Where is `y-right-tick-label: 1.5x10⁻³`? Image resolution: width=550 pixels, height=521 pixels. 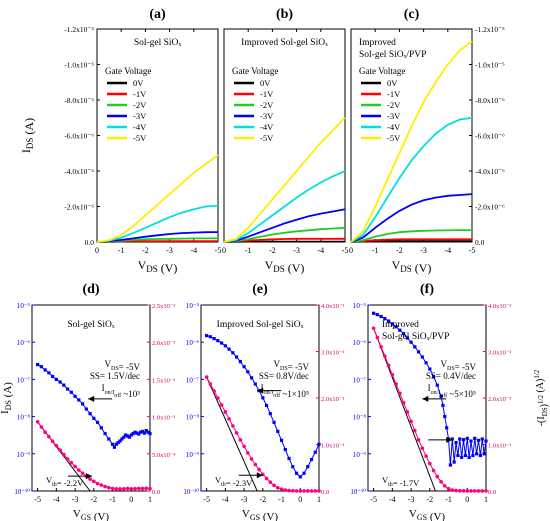 y-right-tick-label: 1.5x10⁻³ is located at coordinates (163, 380).